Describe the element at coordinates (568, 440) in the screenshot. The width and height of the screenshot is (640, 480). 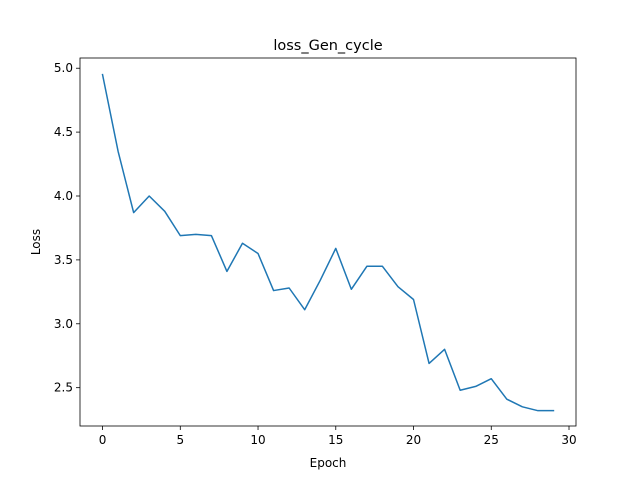
I see `x-tick-label: 30` at that location.